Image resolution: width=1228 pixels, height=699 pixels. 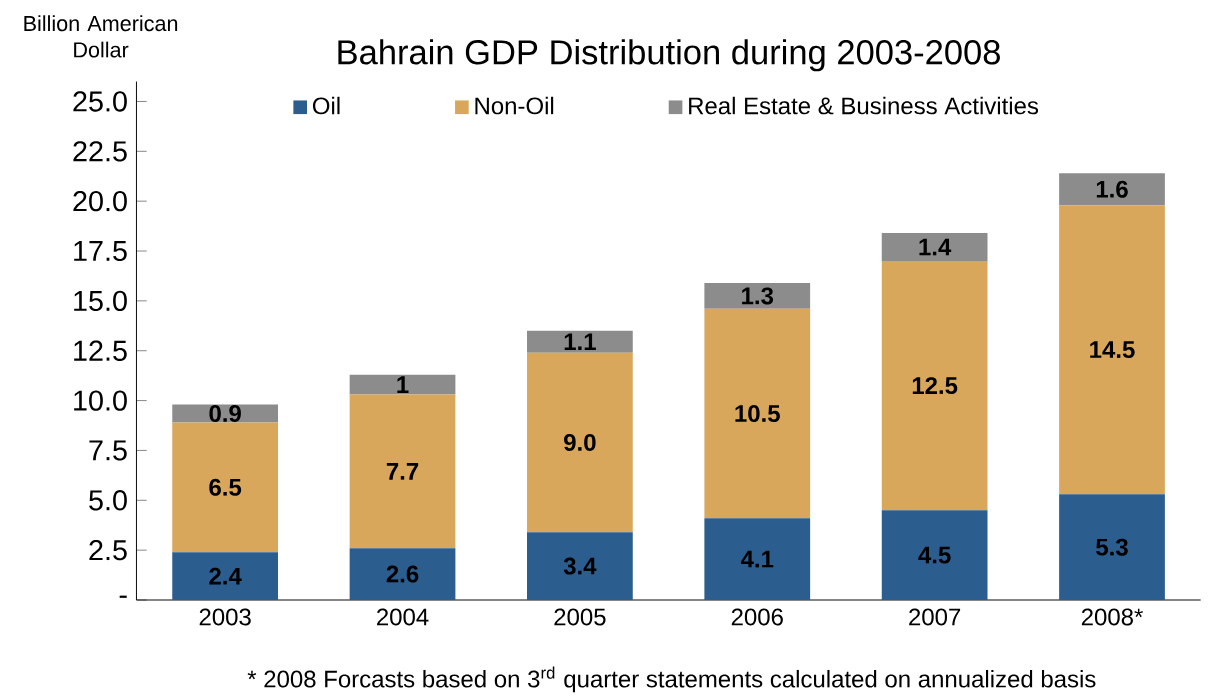 I want to click on y-tick-label: 17.5, so click(x=100, y=251).